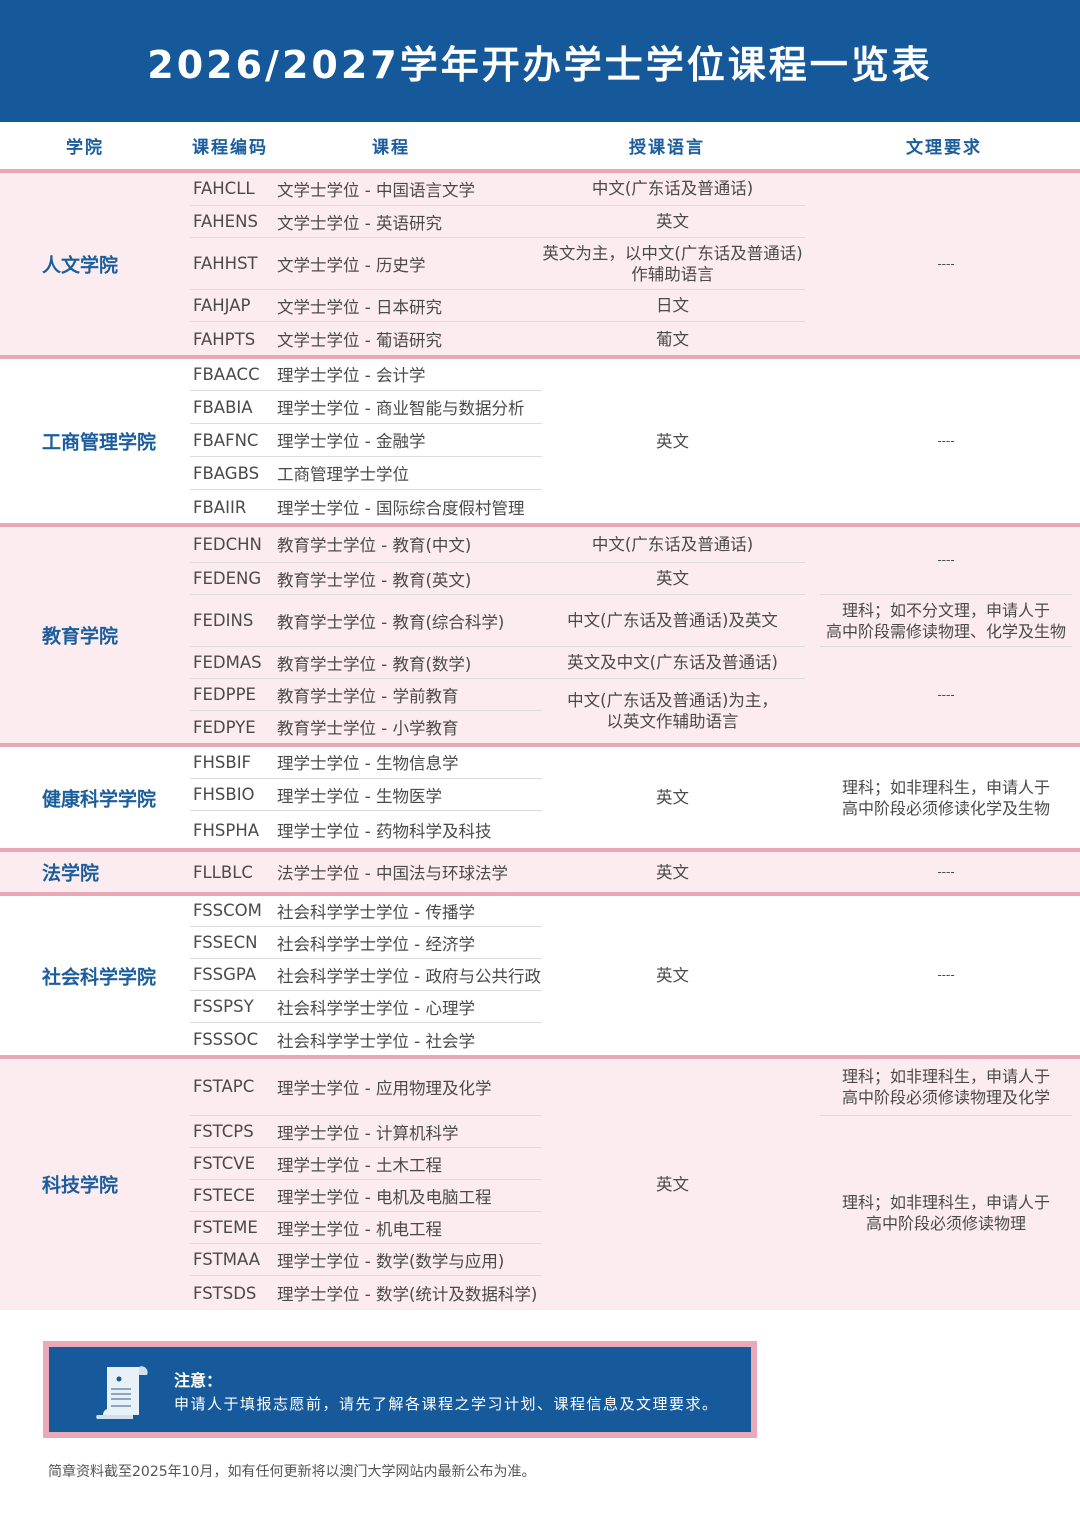  Describe the element at coordinates (99, 977) in the screenshot. I see `college-name: 社会科学学院` at that location.